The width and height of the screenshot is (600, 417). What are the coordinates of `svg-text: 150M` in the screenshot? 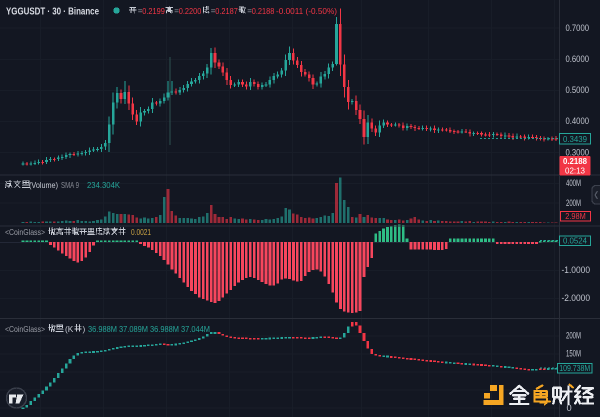 It's located at (573, 354).